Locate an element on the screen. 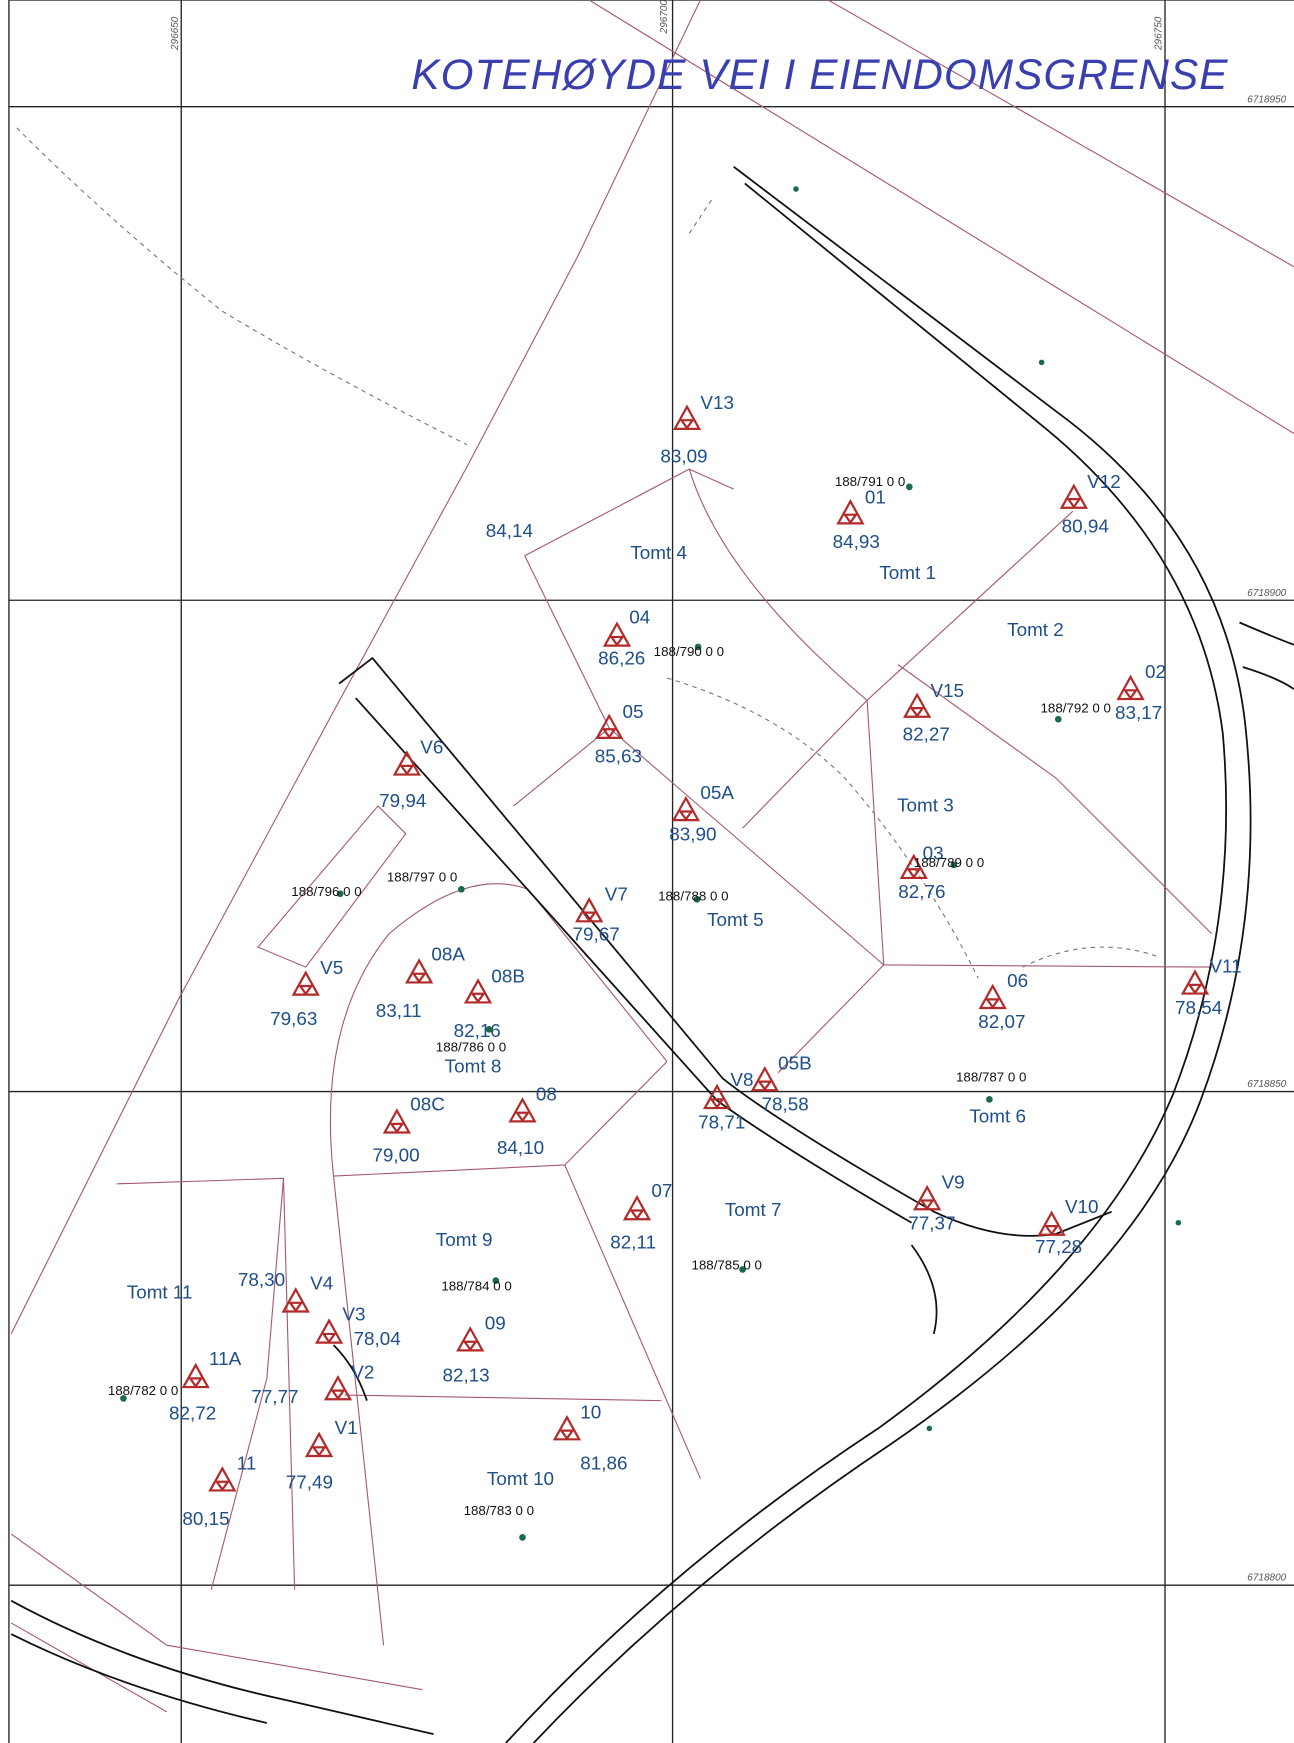  parcel-label: 188/782 0 0 is located at coordinates (143, 1390).